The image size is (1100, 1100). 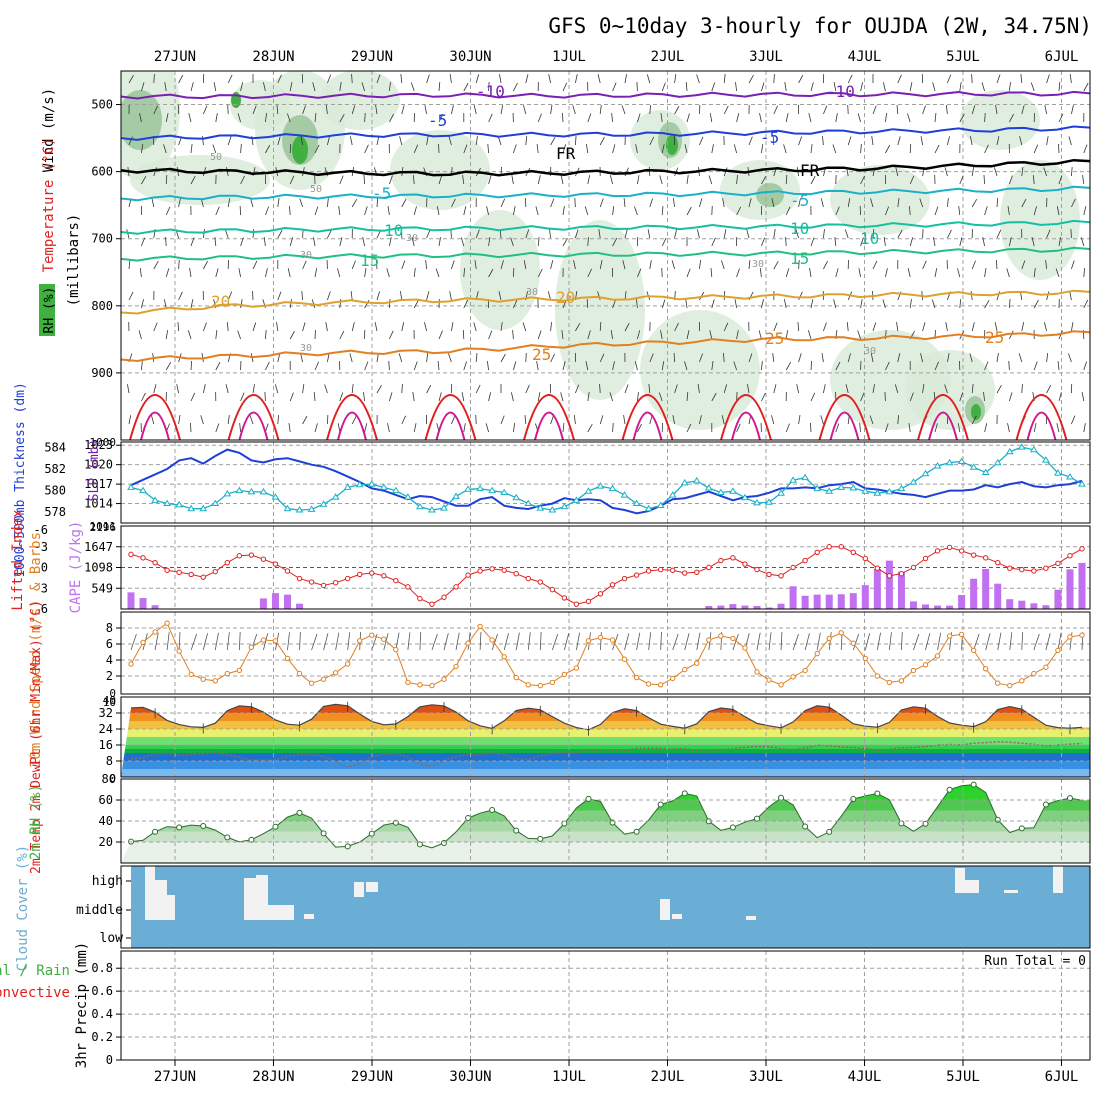 I want to click on panel-frame, so click(x=605, y=482).